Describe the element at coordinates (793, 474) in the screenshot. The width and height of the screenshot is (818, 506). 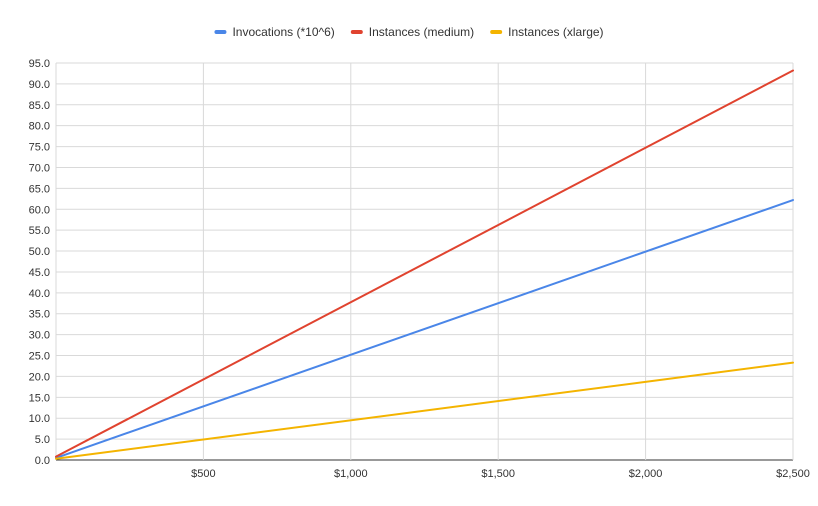
I see `x-tick-label: $2,500` at that location.